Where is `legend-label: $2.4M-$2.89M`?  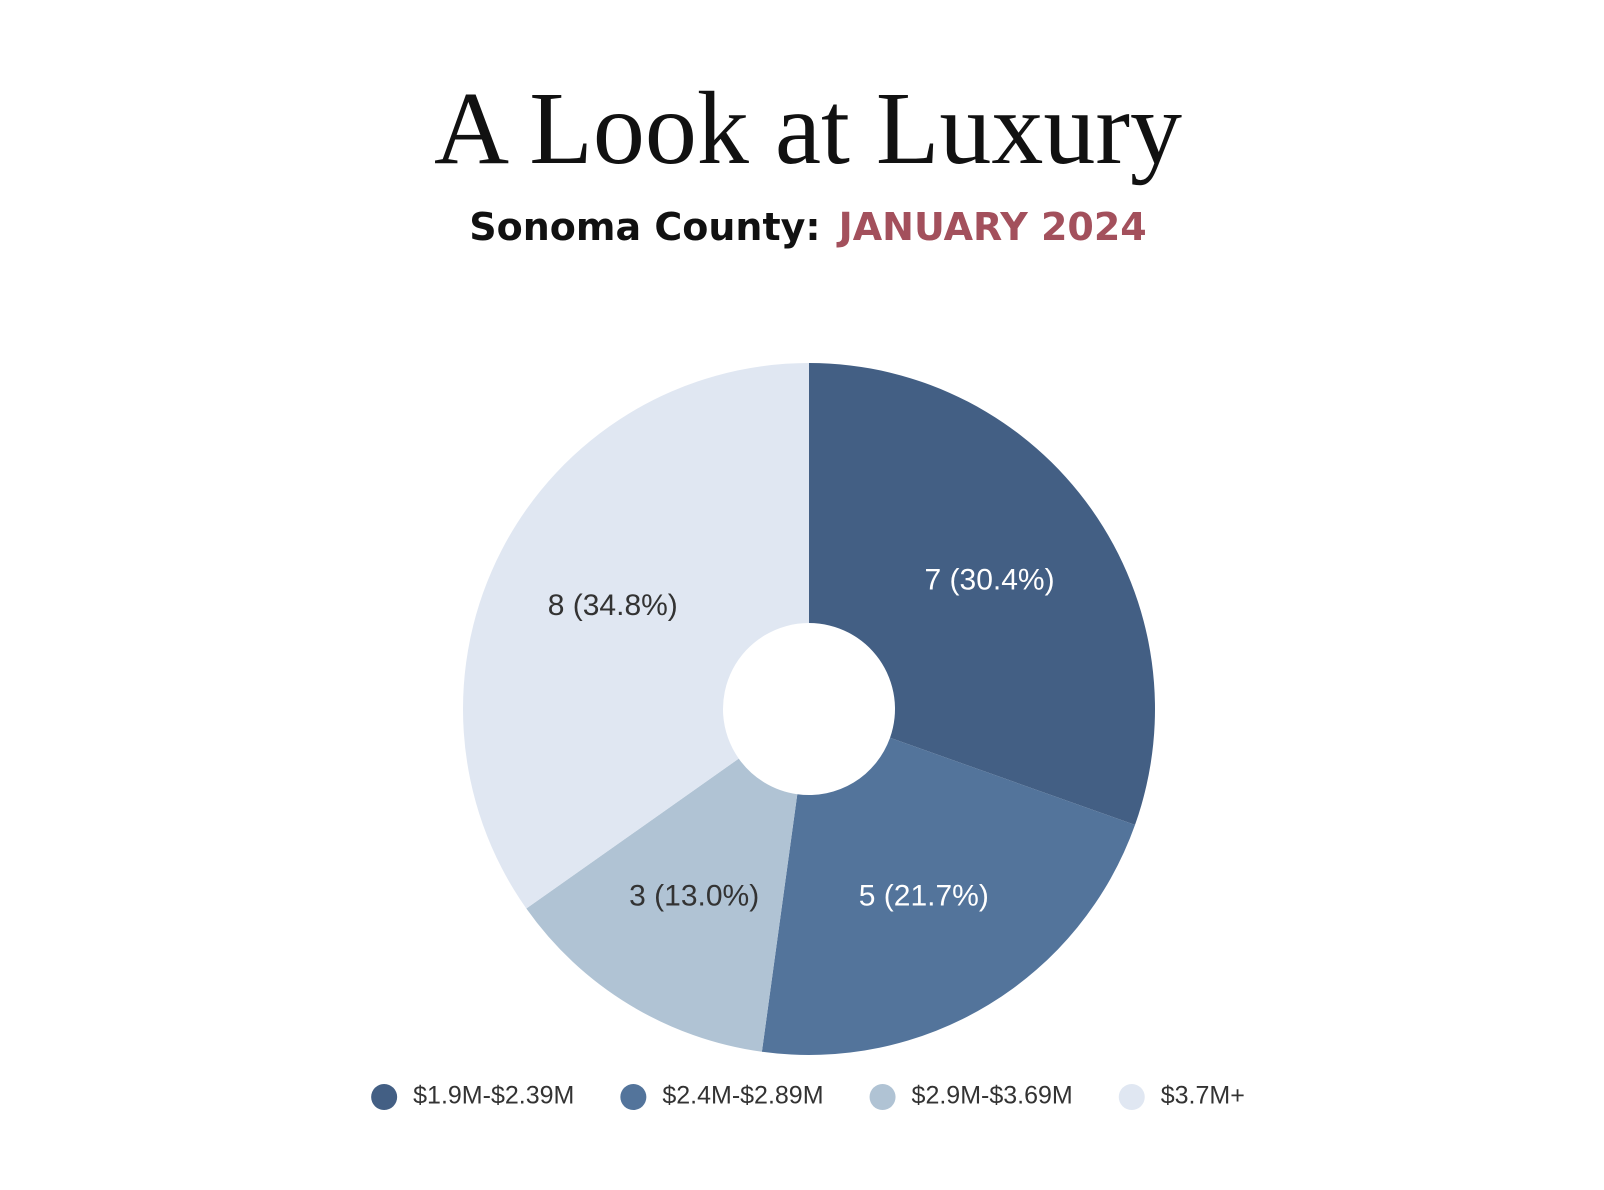
legend-label: $2.4M-$2.89M is located at coordinates (742, 1096).